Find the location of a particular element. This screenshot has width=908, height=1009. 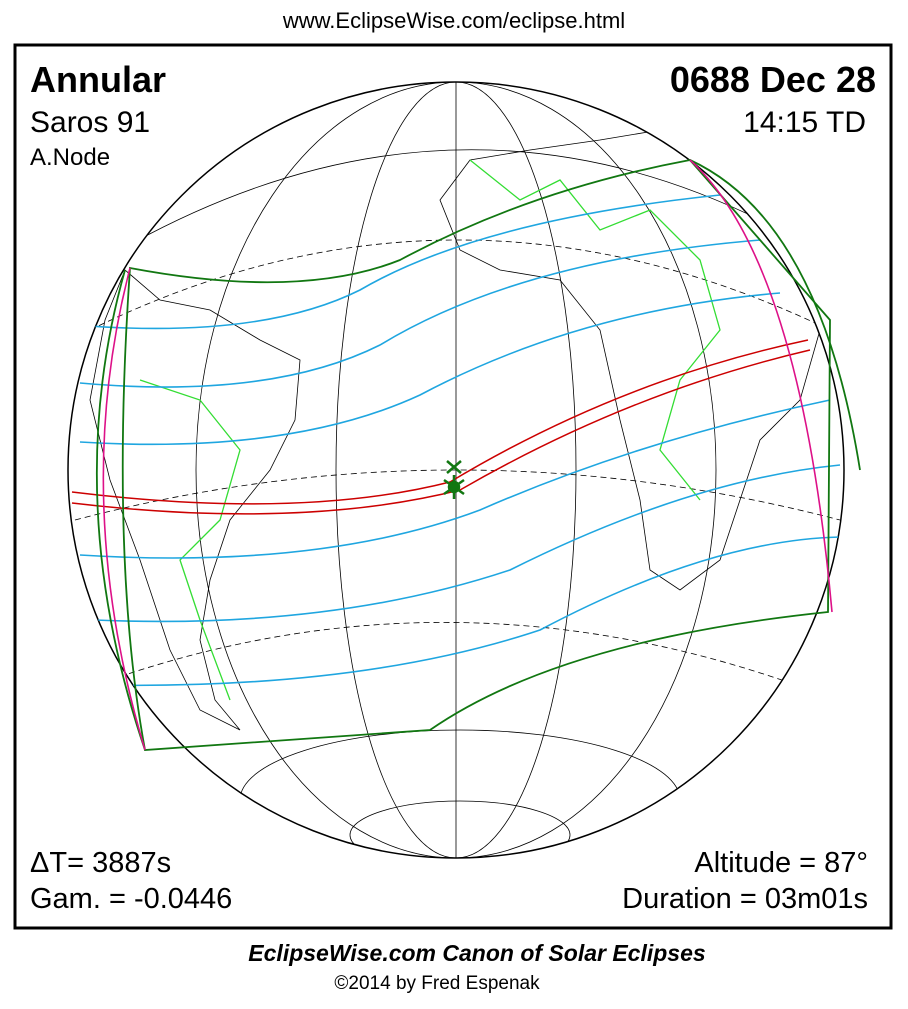

date: 0688 Dec 28 is located at coordinates (773, 79).